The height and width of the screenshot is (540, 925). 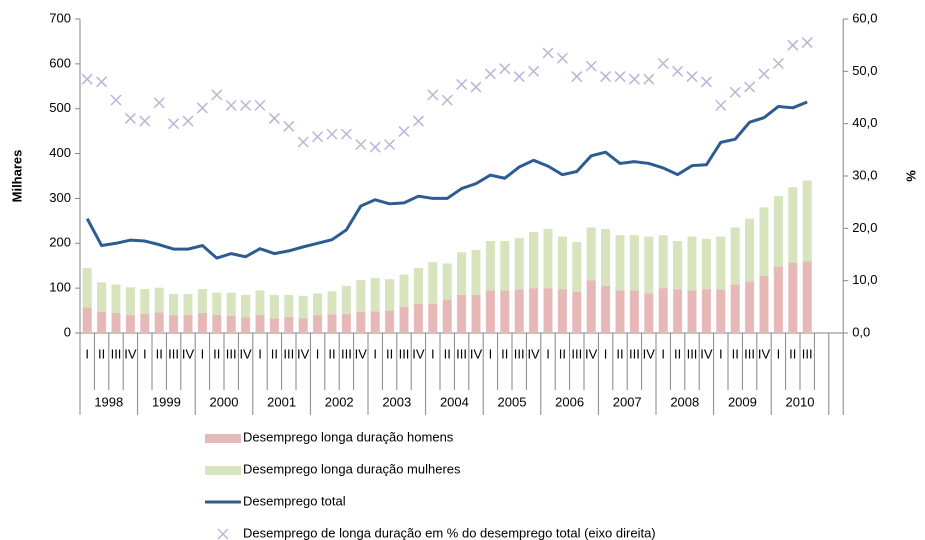 What do you see at coordinates (60, 242) in the screenshot?
I see `y-tick-label: 200` at bounding box center [60, 242].